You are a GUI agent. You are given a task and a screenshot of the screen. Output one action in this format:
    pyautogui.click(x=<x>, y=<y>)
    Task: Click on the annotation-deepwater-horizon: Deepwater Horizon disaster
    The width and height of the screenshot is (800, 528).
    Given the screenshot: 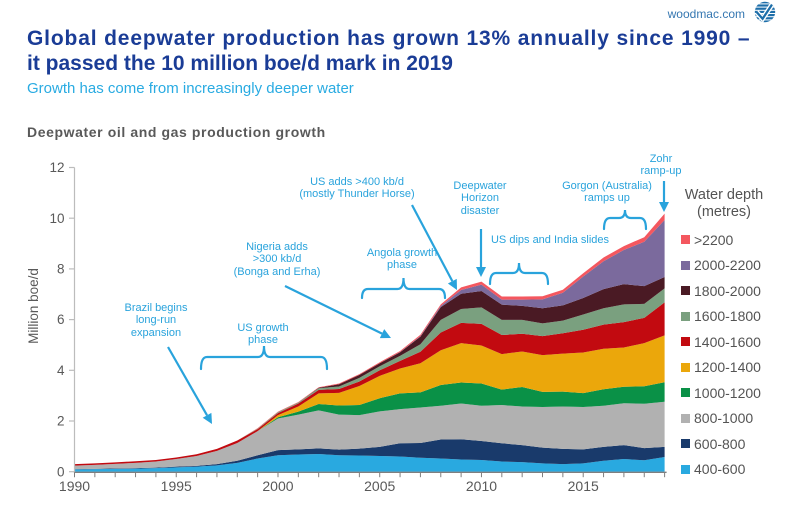 What is the action you would take?
    pyautogui.click(x=479, y=198)
    